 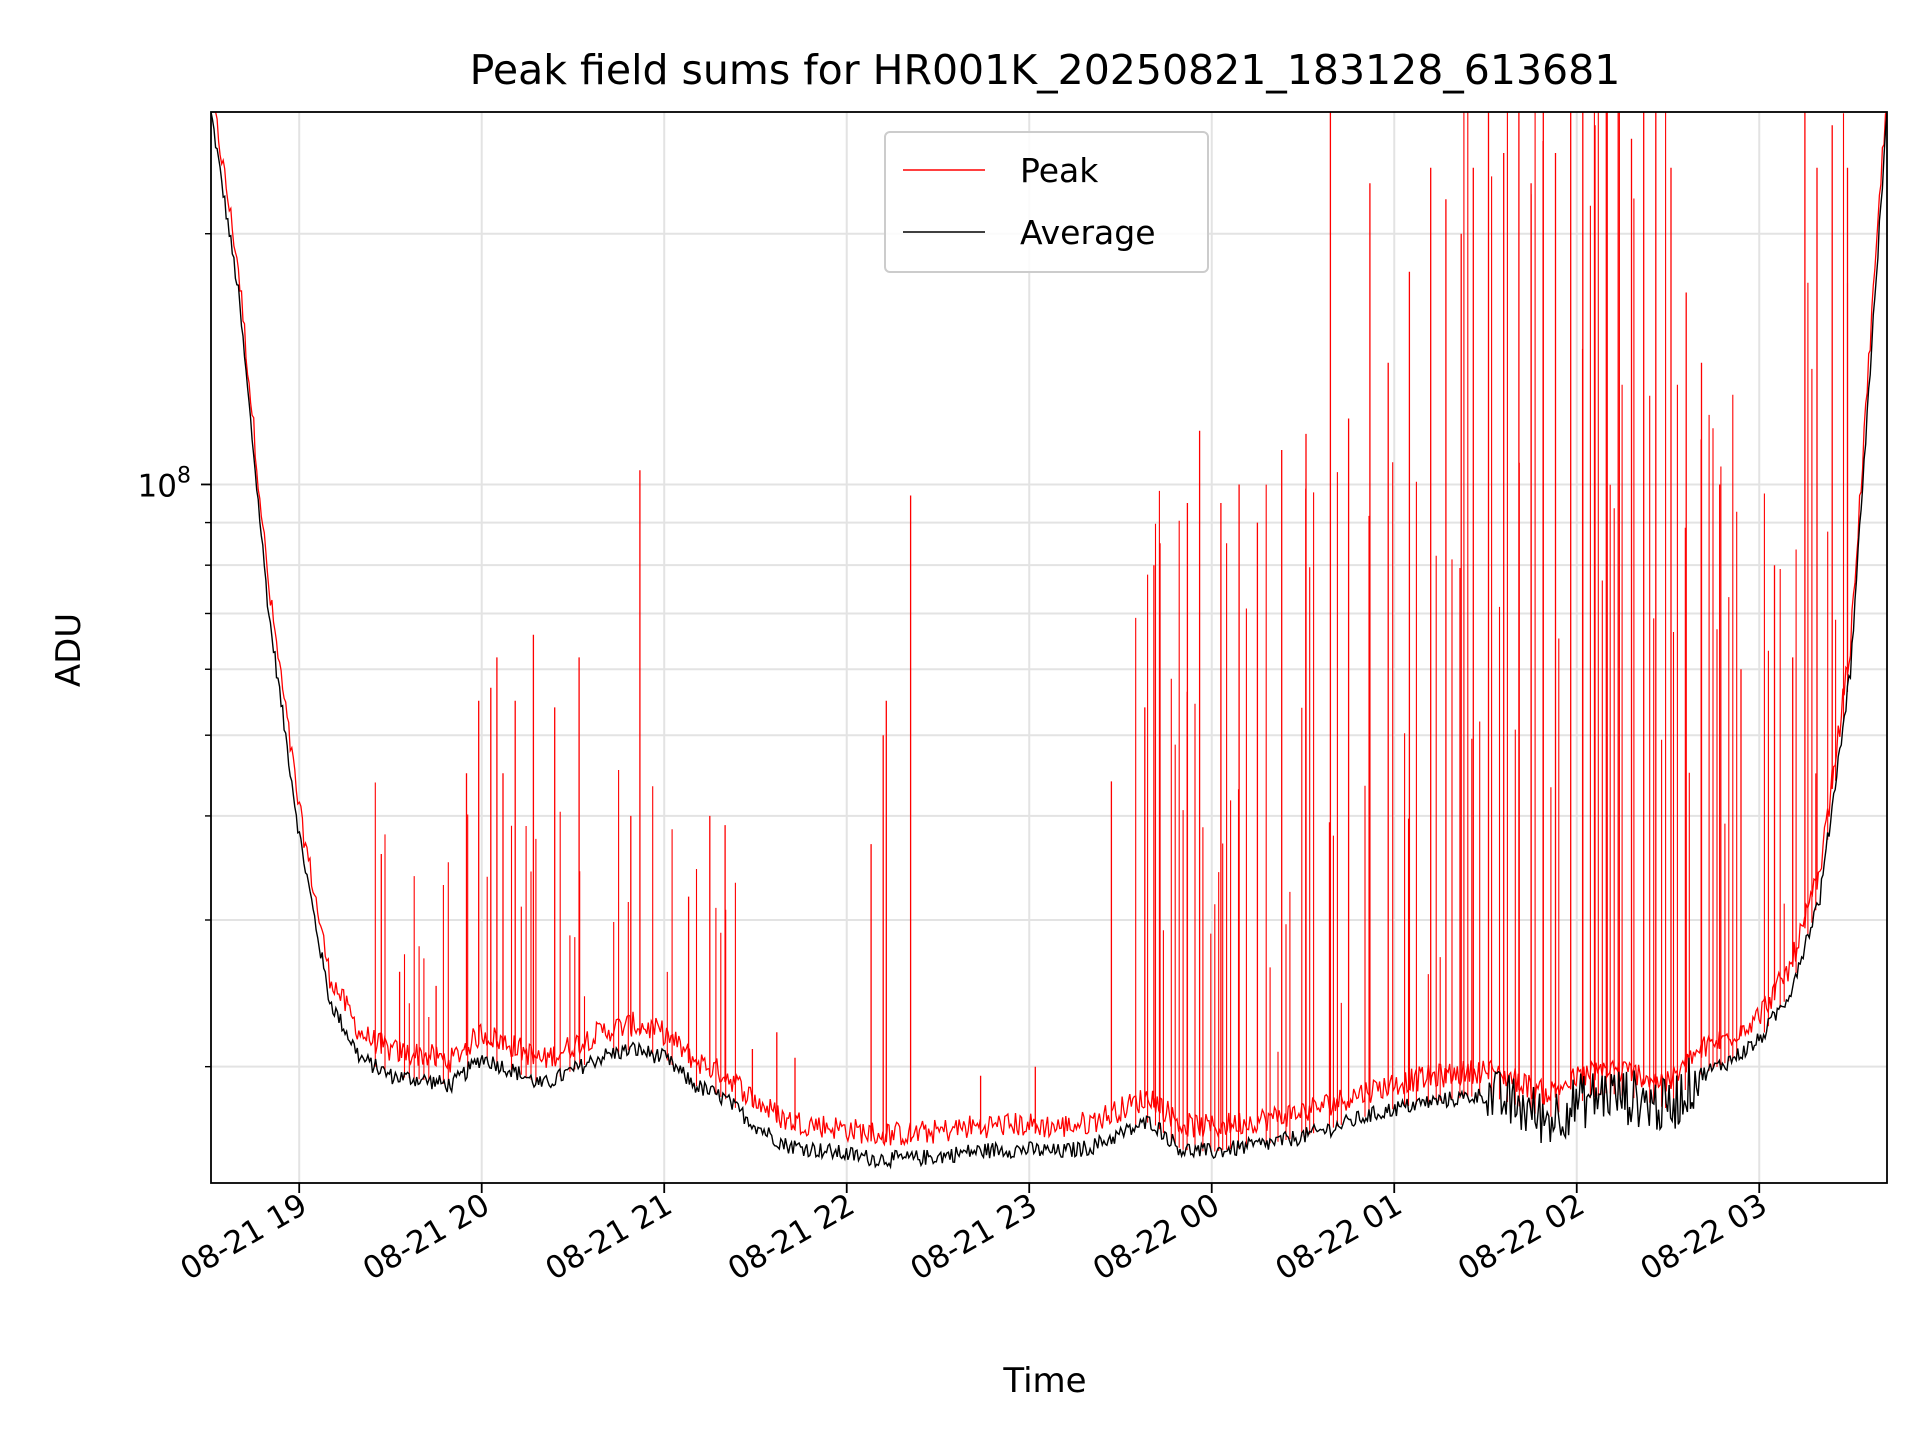 I want to click on legend: Peak Average, so click(x=1046, y=202).